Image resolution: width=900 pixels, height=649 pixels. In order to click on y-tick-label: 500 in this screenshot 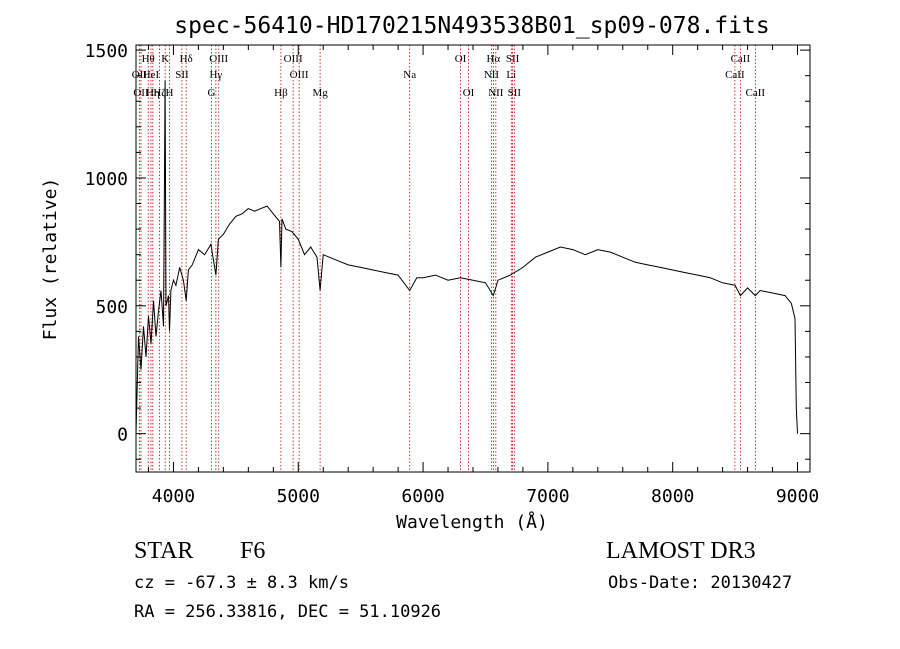, I will do `click(111, 307)`.